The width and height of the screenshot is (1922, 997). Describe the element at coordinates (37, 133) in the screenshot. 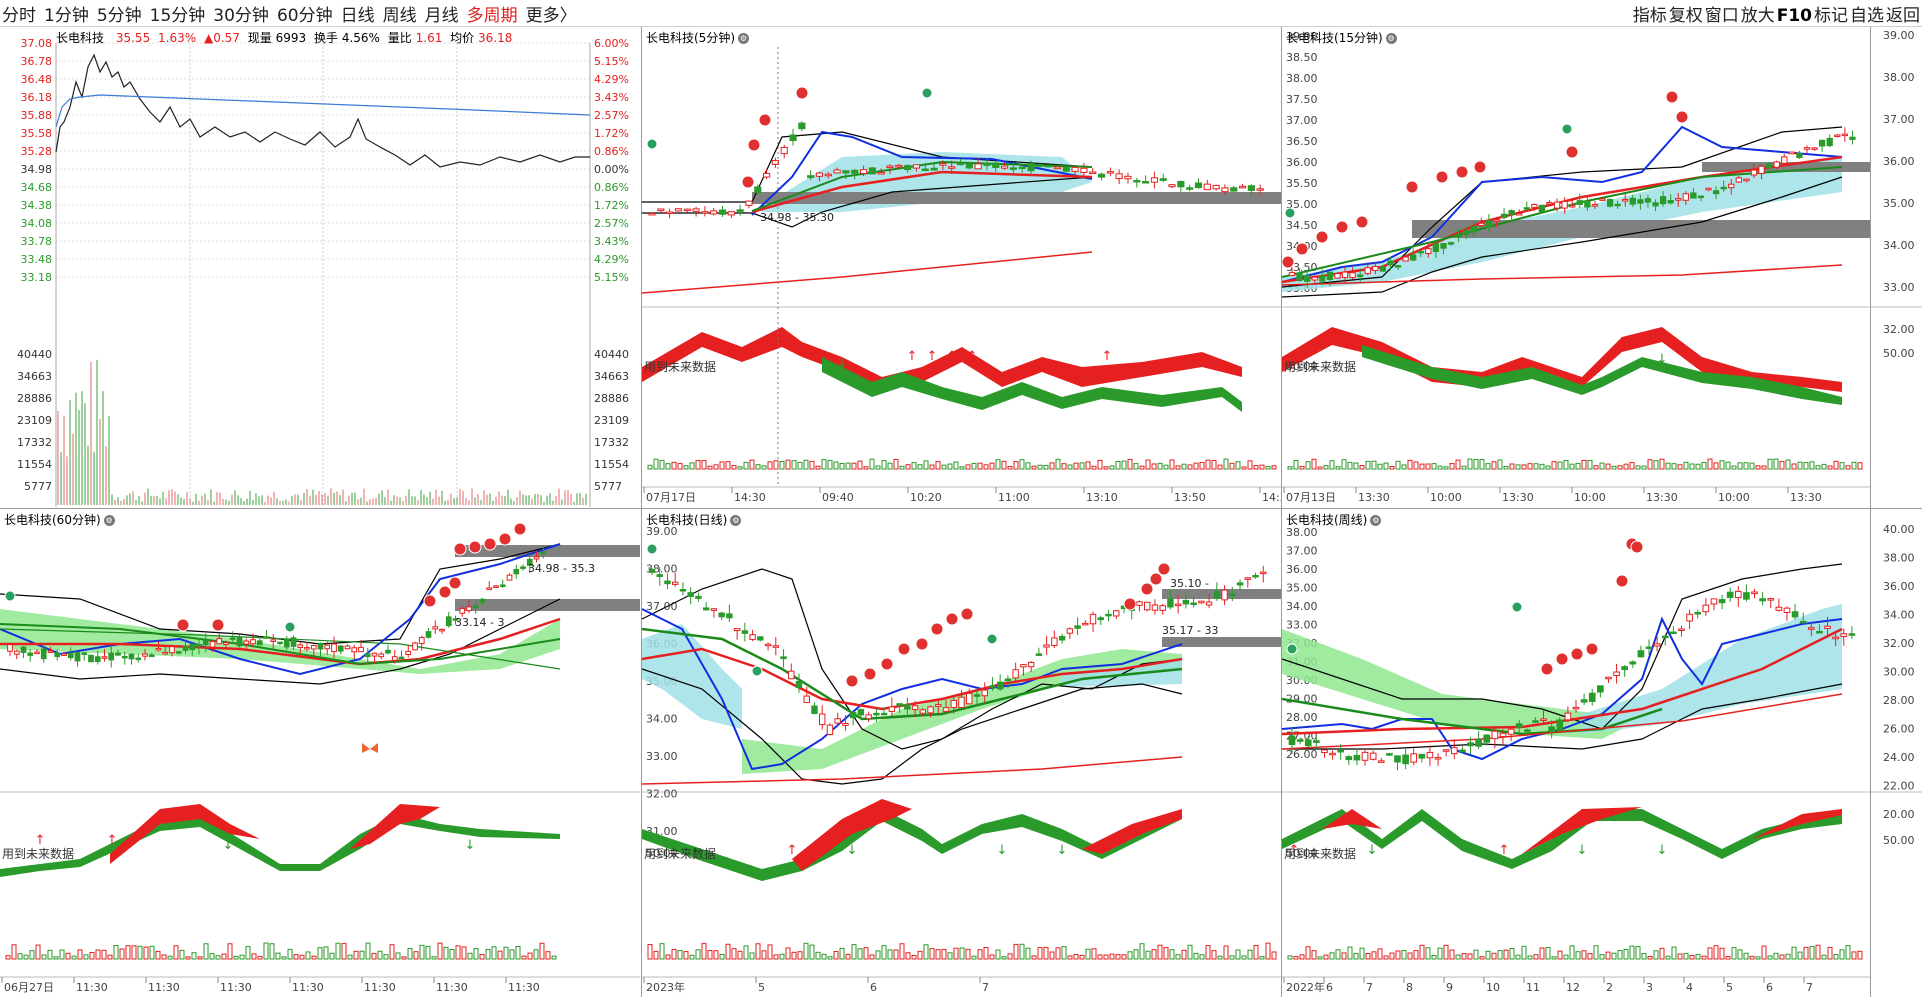

I see `price-tick: 35.58` at that location.